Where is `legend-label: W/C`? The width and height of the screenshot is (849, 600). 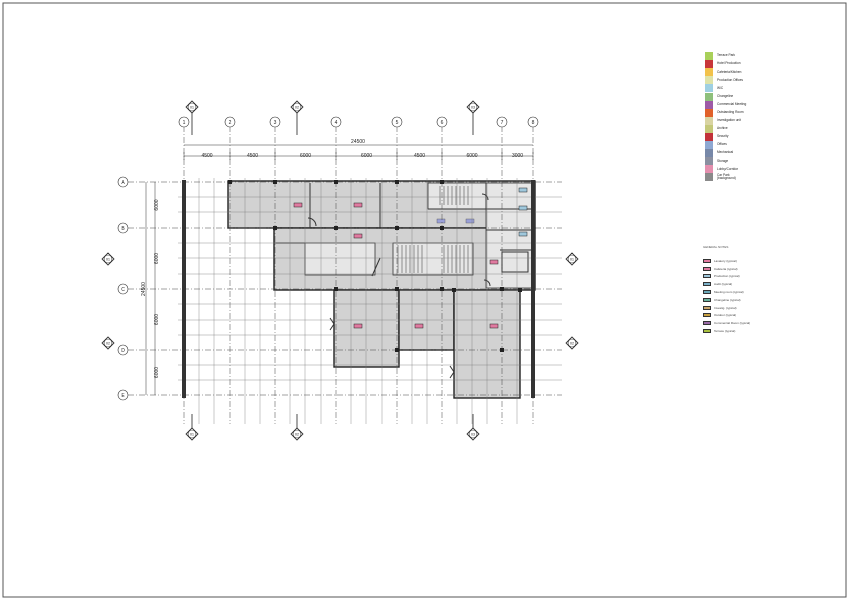
legend-label: W/C is located at coordinates (720, 87).